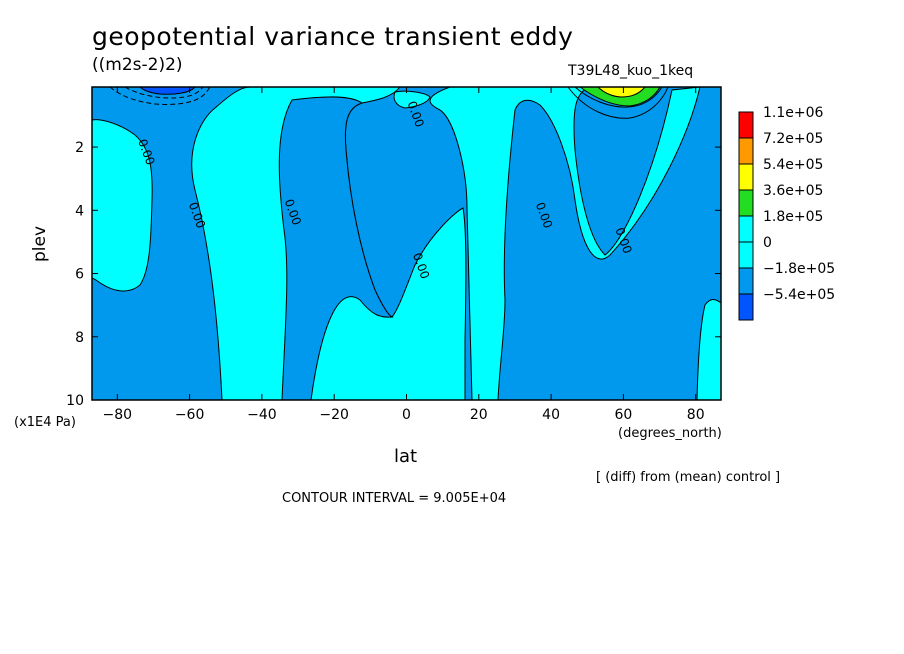  What do you see at coordinates (623, 415) in the screenshot?
I see `x-tick-label: 60` at bounding box center [623, 415].